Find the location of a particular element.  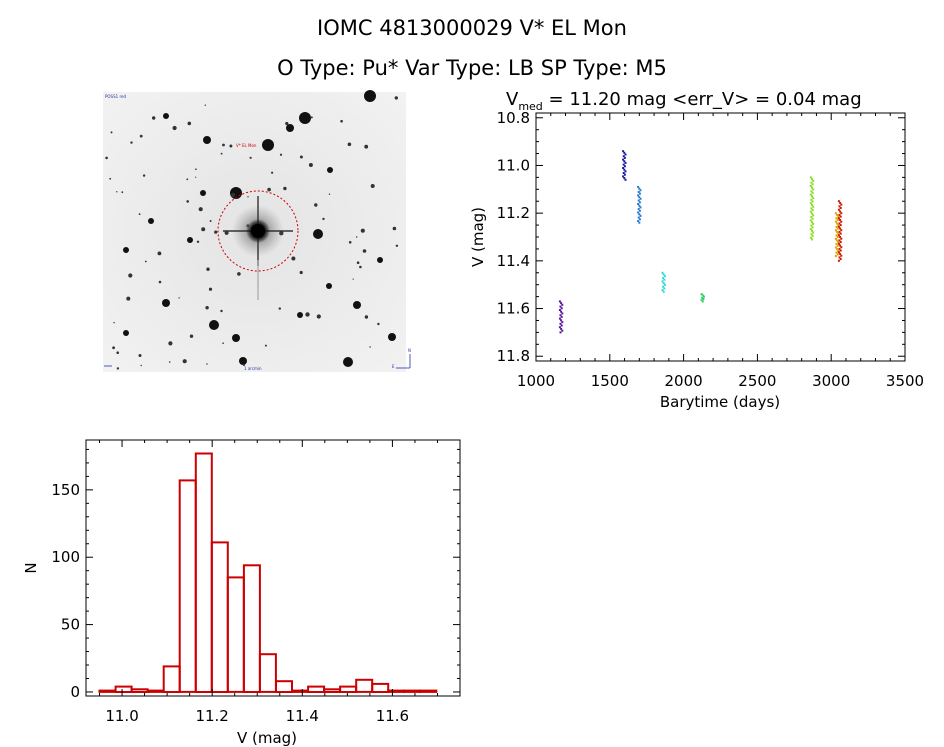

chart-title-prefix: V is located at coordinates (512, 99).